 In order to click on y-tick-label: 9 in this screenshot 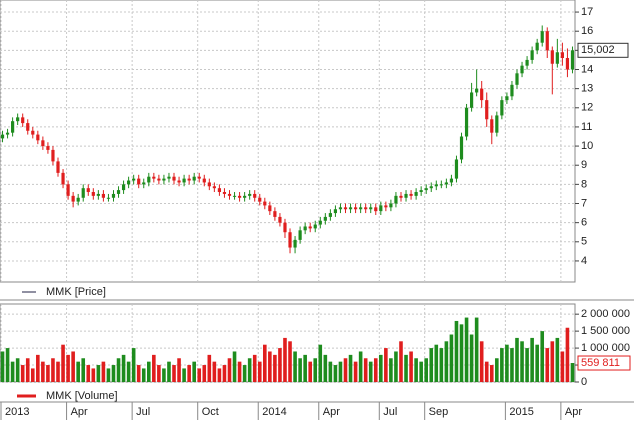, I will do `click(584, 165)`.